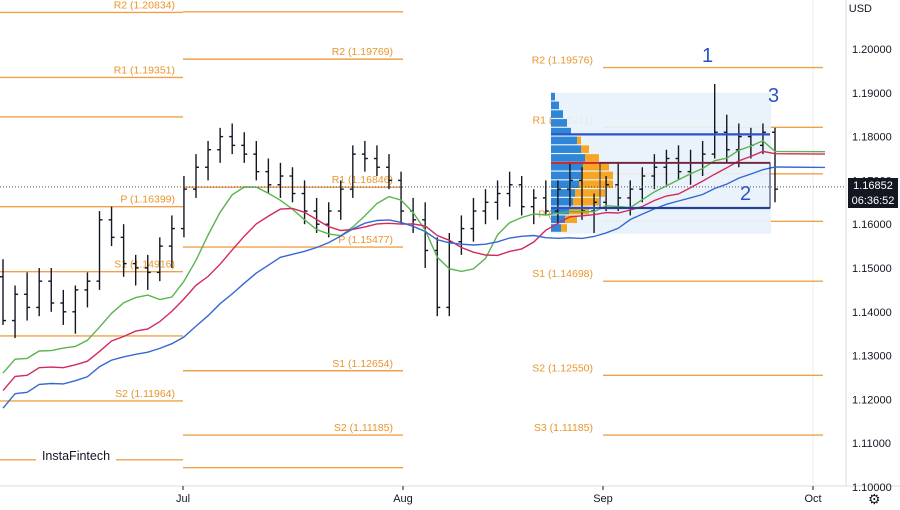  Describe the element at coordinates (872, 357) in the screenshot. I see `price-tick-label: 1.13000` at that location.